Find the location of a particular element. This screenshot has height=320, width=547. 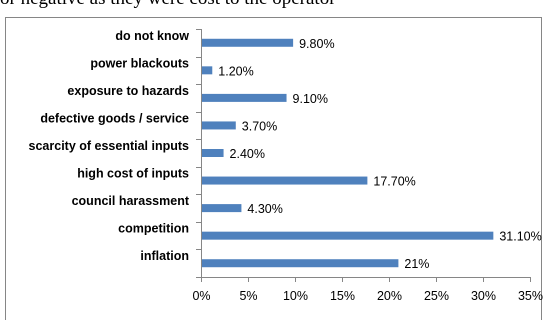

data-label: 21% is located at coordinates (416, 264).